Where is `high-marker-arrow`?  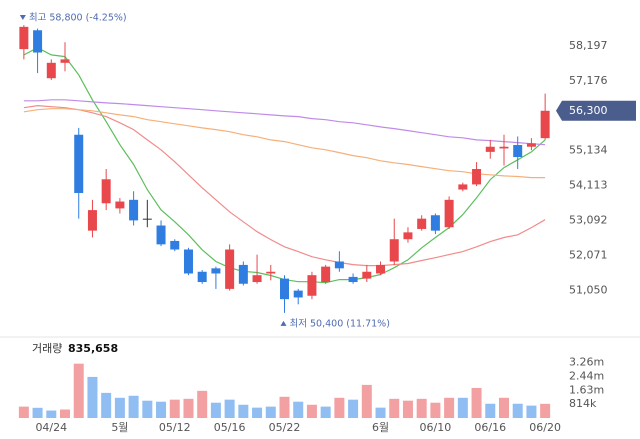 high-marker-arrow is located at coordinates (22, 17).